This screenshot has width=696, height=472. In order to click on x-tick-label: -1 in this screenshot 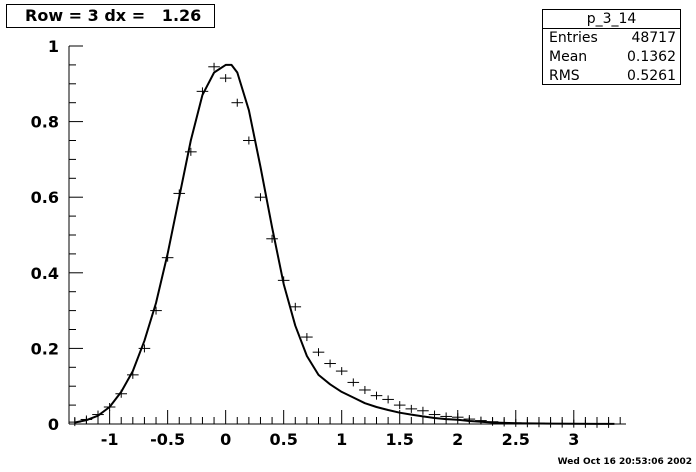, I will do `click(110, 439)`.